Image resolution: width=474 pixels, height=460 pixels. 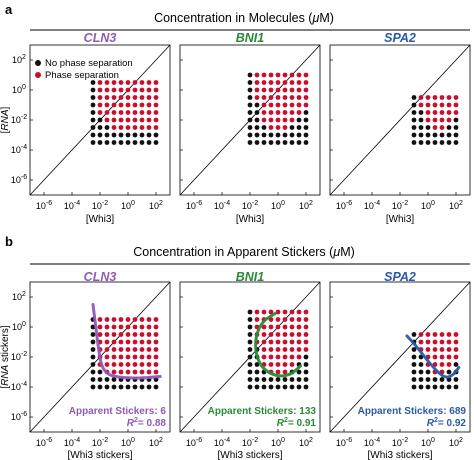 I want to click on panel-a-bni1-xtick-label: 10⁻⁶, so click(x=194, y=205).